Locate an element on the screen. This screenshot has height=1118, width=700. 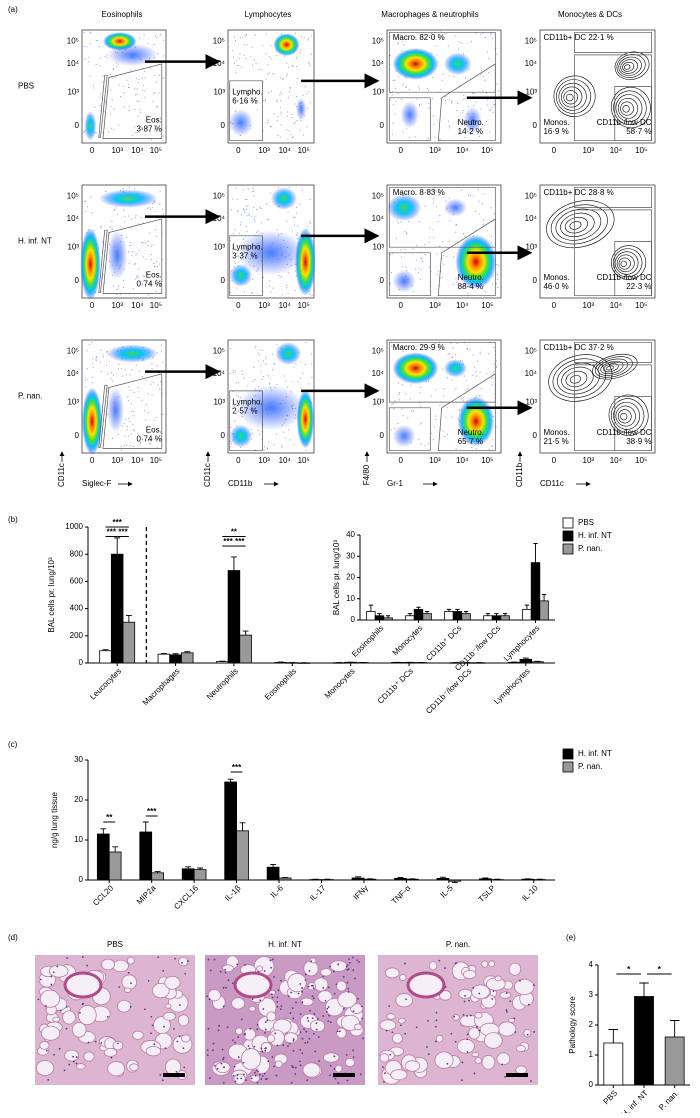
gate-label: Macro. 29·9 % is located at coordinates (419, 347).